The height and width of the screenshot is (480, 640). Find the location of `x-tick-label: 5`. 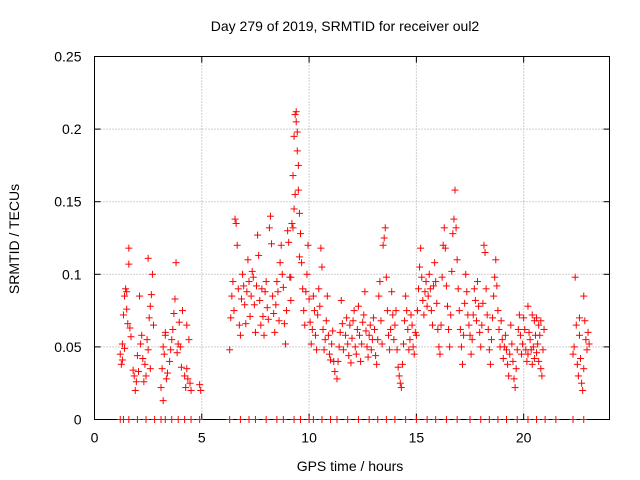

x-tick-label: 5 is located at coordinates (202, 438).